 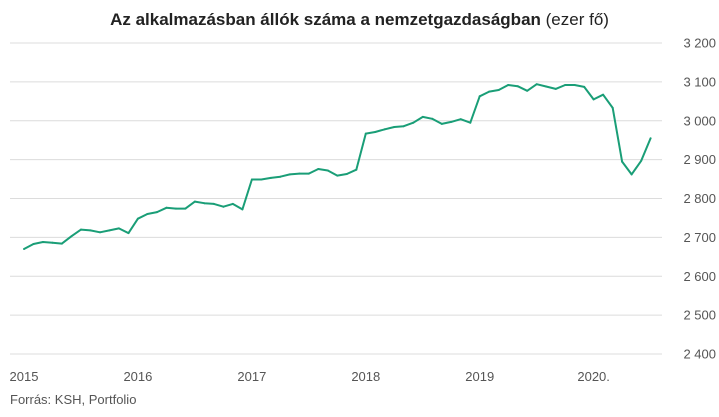 I want to click on y-tick-label: 2 400, so click(x=699, y=354).